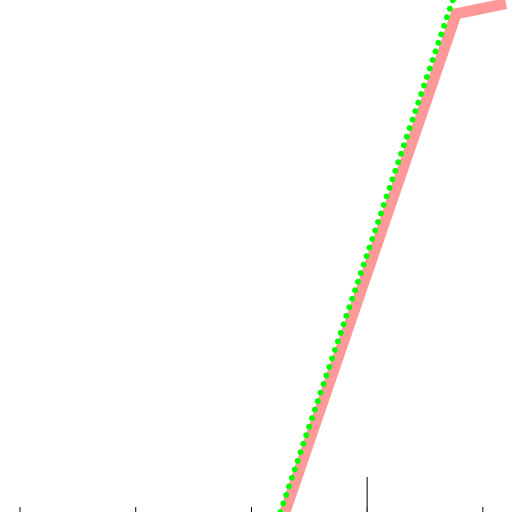 The height and width of the screenshot is (512, 512). I want to click on x-axis, so click(251, 509).